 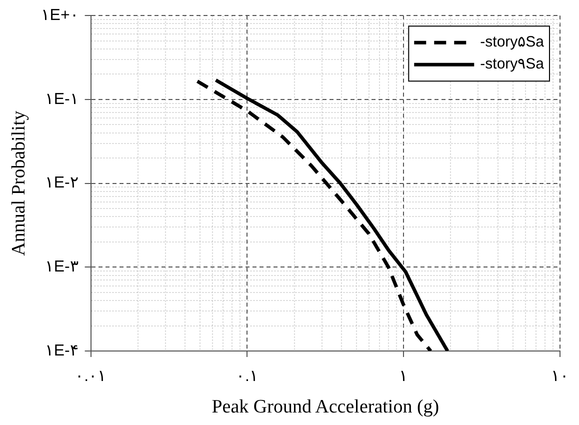 I want to click on y-tick-label: ۱E-۳, so click(x=61, y=267).